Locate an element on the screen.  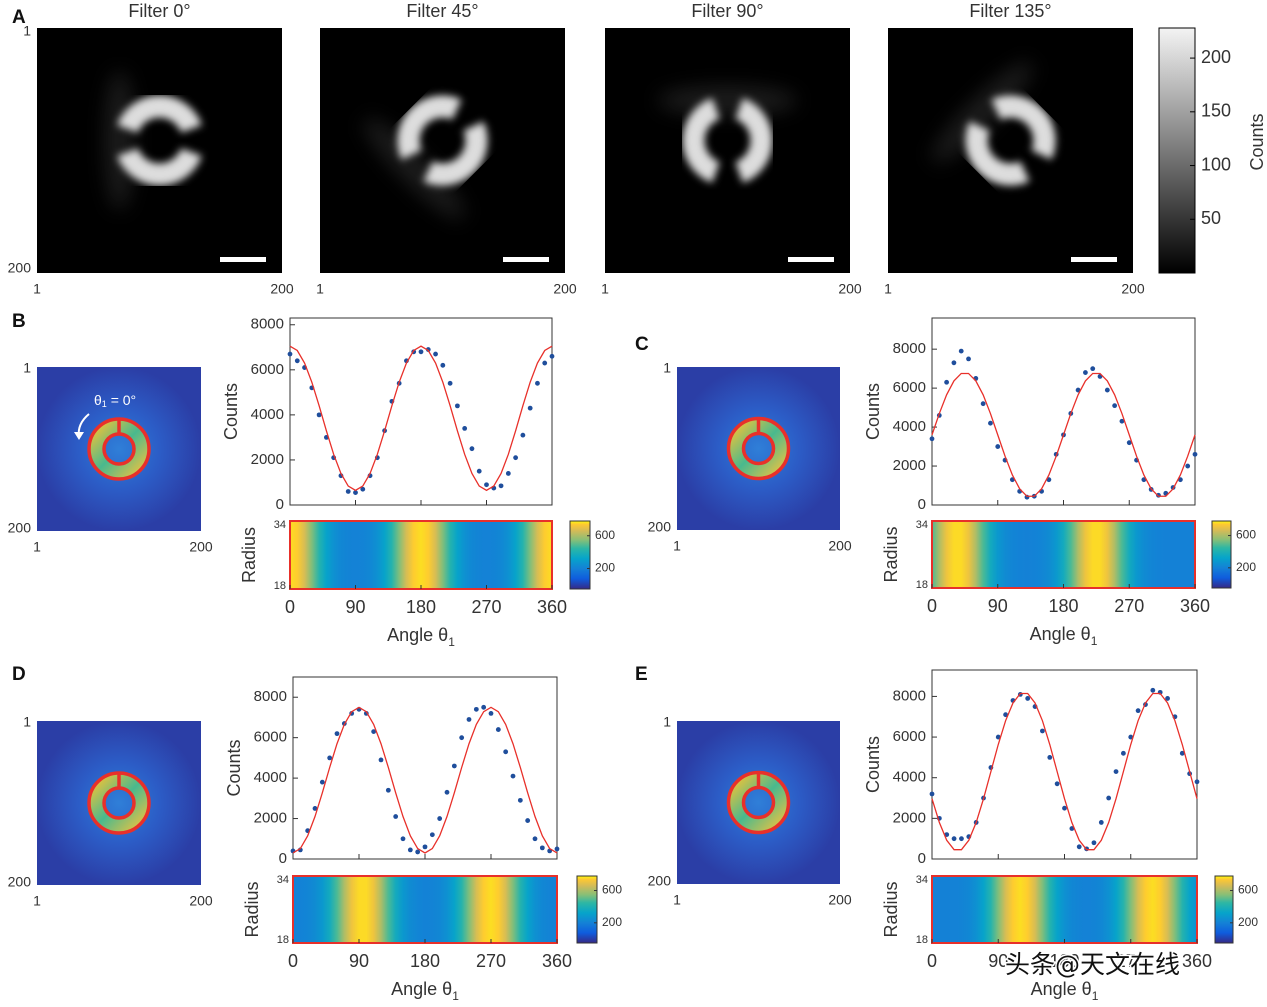
y-axis-label: Counts is located at coordinates (873, 411).